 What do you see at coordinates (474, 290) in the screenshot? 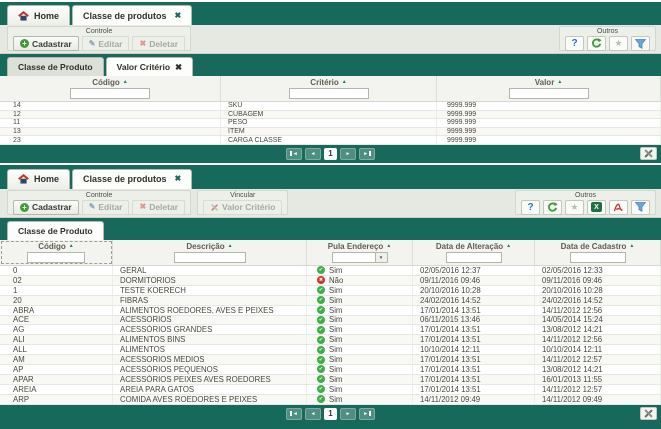
I see `table-cell: 20/10/2016 10:28` at bounding box center [474, 290].